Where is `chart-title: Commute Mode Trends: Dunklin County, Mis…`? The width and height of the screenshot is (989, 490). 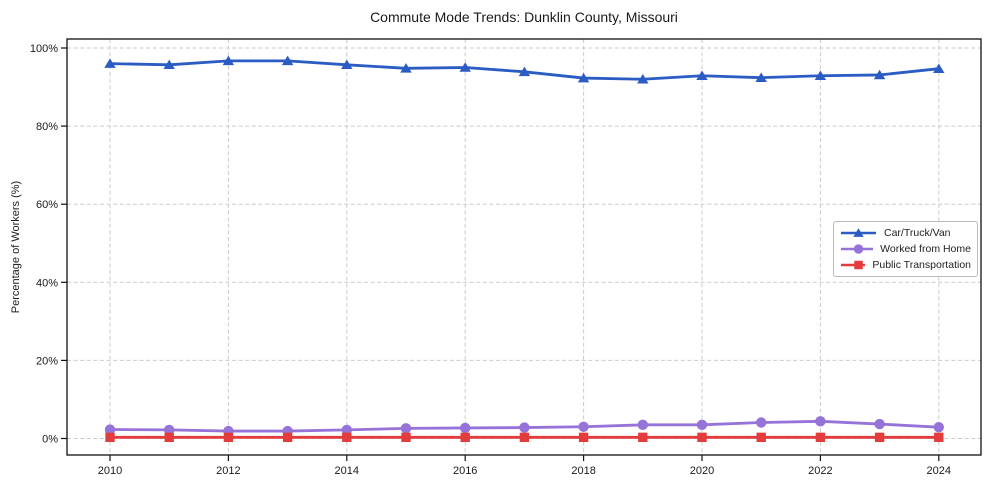 chart-title: Commute Mode Trends: Dunklin County, Mis… is located at coordinates (524, 17).